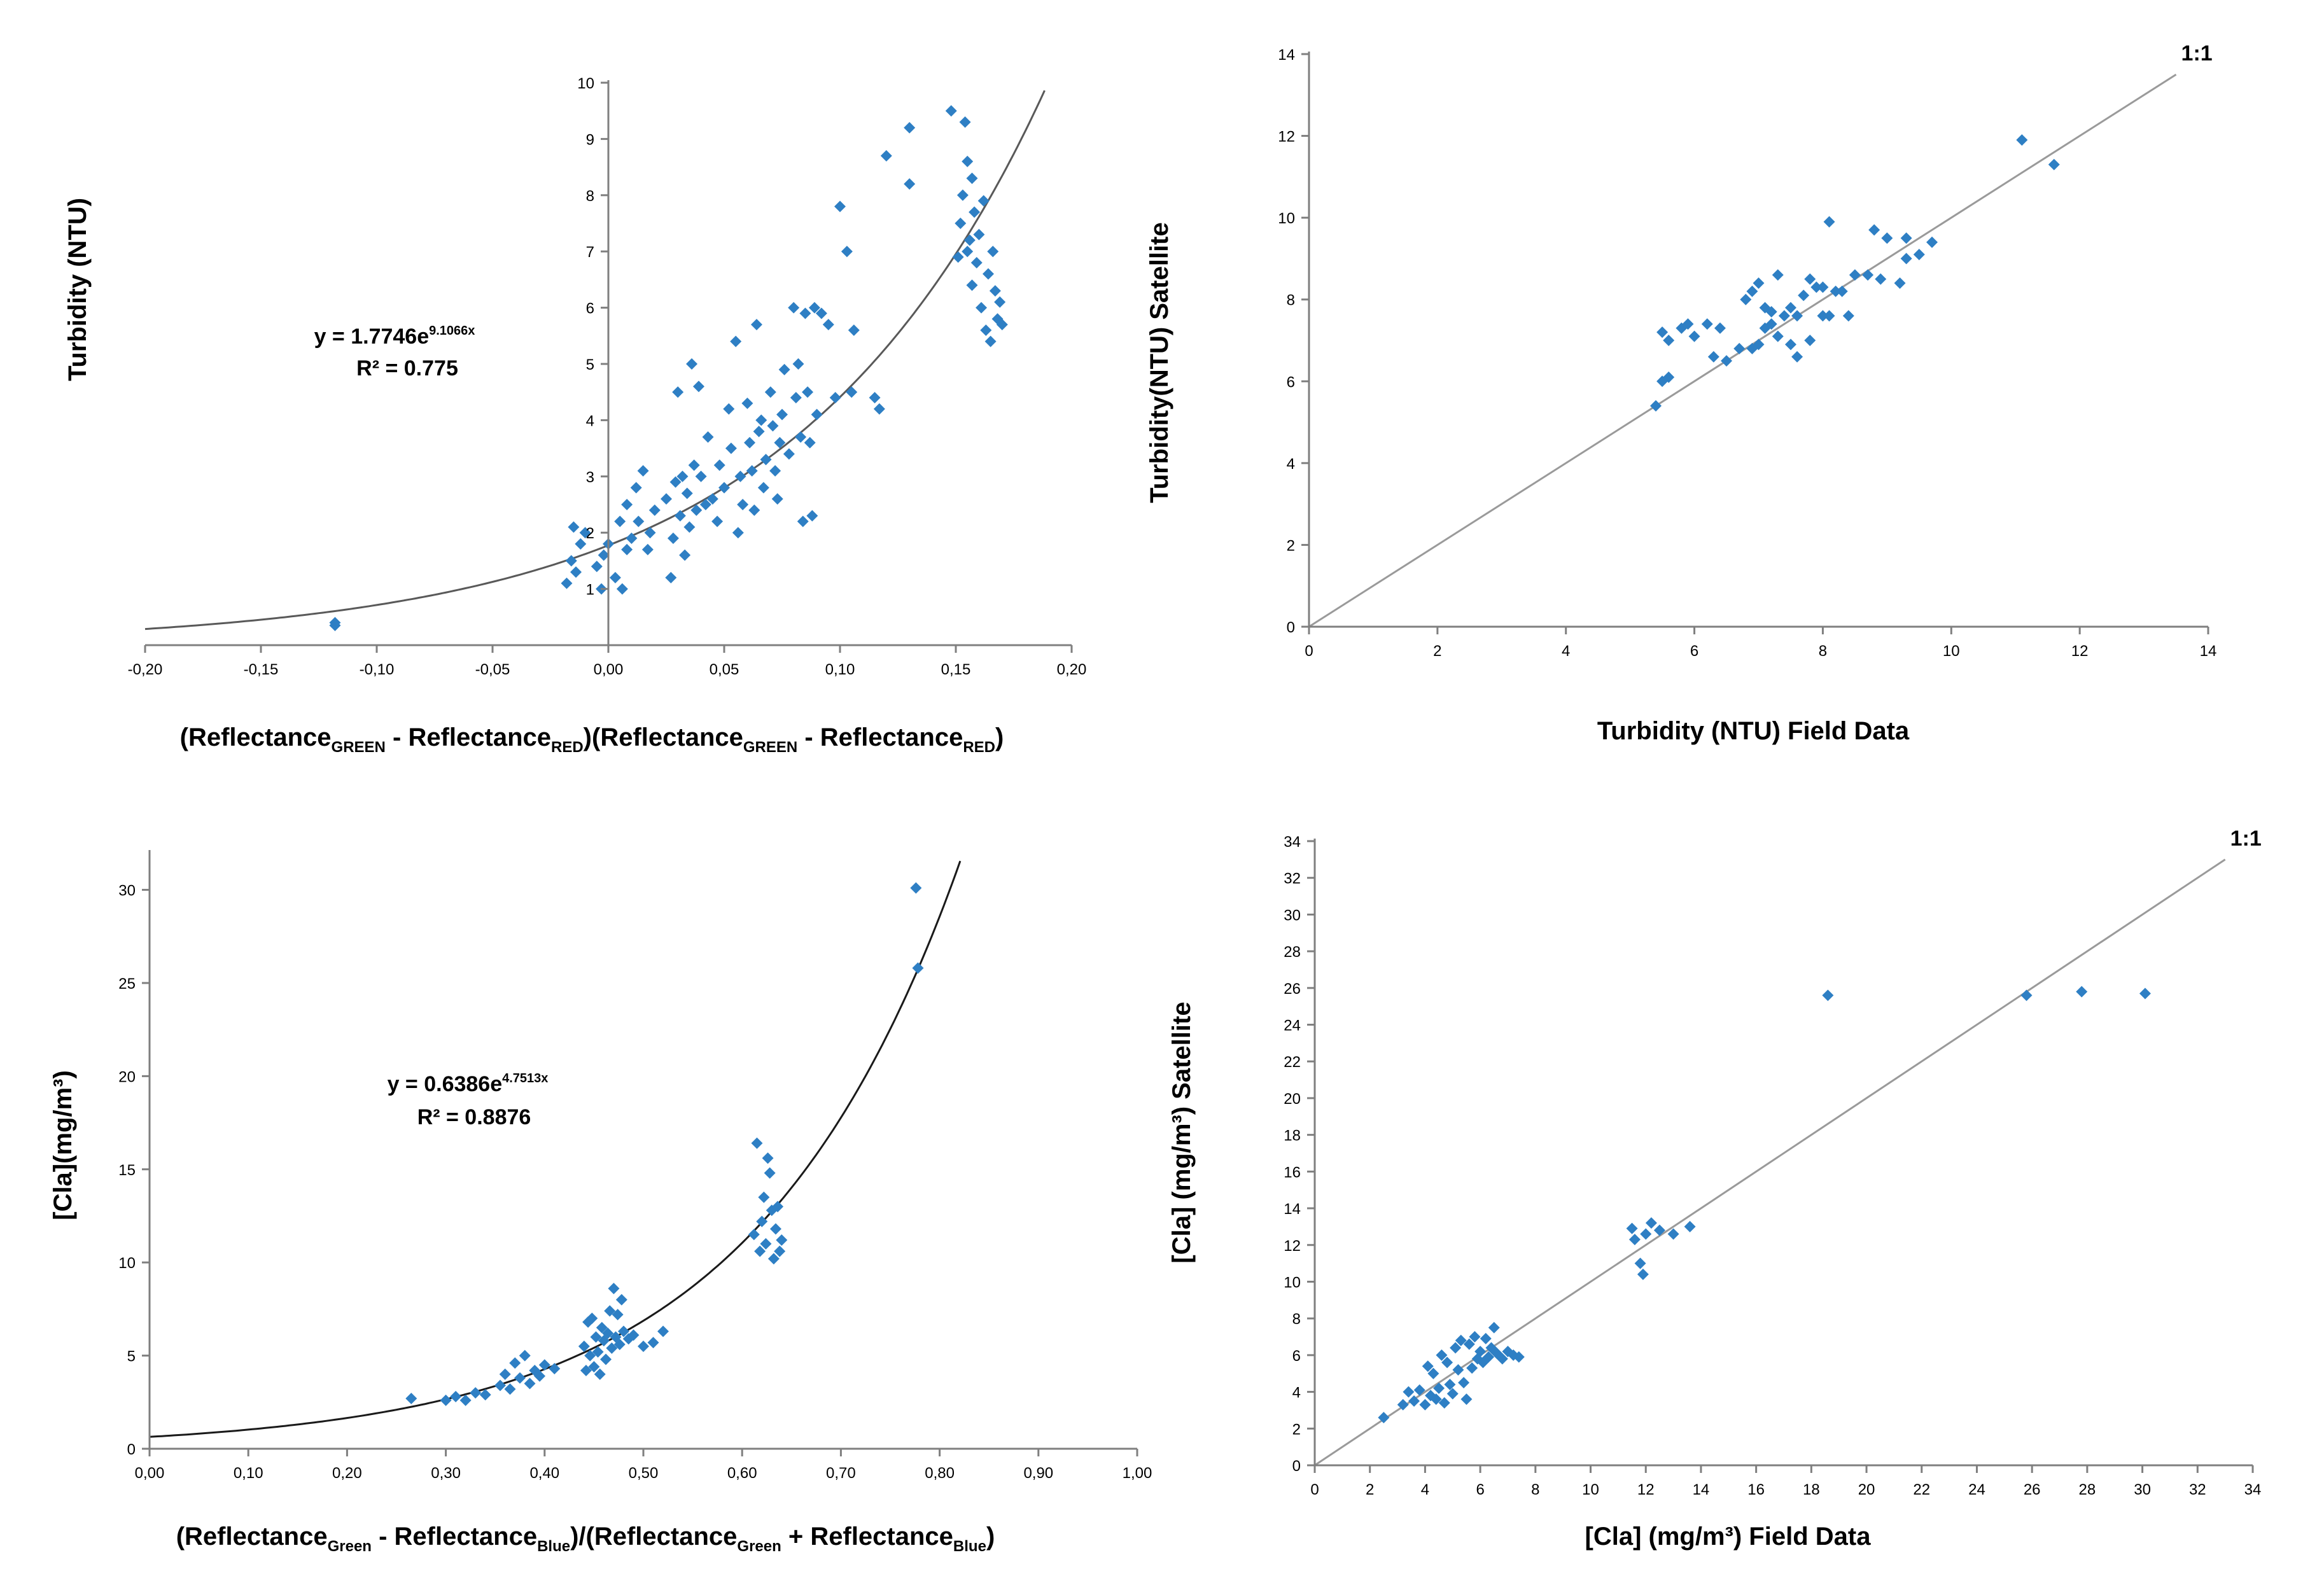  I want to click on x-tick-label: 0,00, so click(609, 669).